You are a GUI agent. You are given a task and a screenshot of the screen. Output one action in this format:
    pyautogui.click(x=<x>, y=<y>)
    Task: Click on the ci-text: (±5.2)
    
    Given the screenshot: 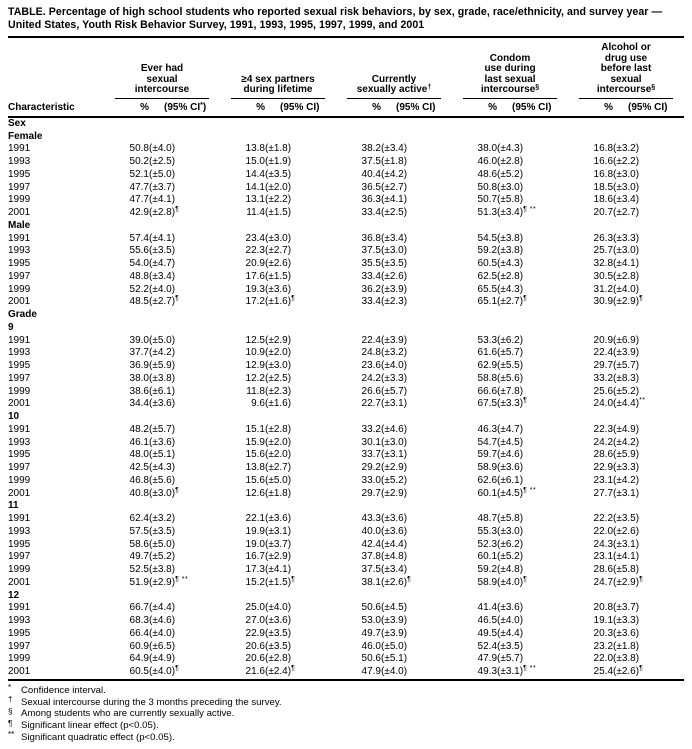 What is the action you would take?
    pyautogui.click(x=510, y=557)
    